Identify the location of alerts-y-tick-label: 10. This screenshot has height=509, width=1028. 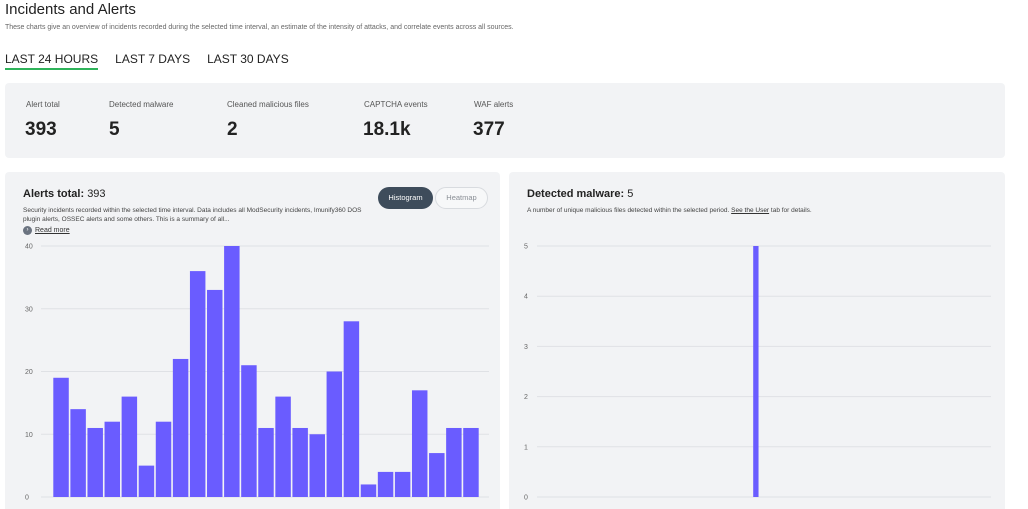
(29, 435).